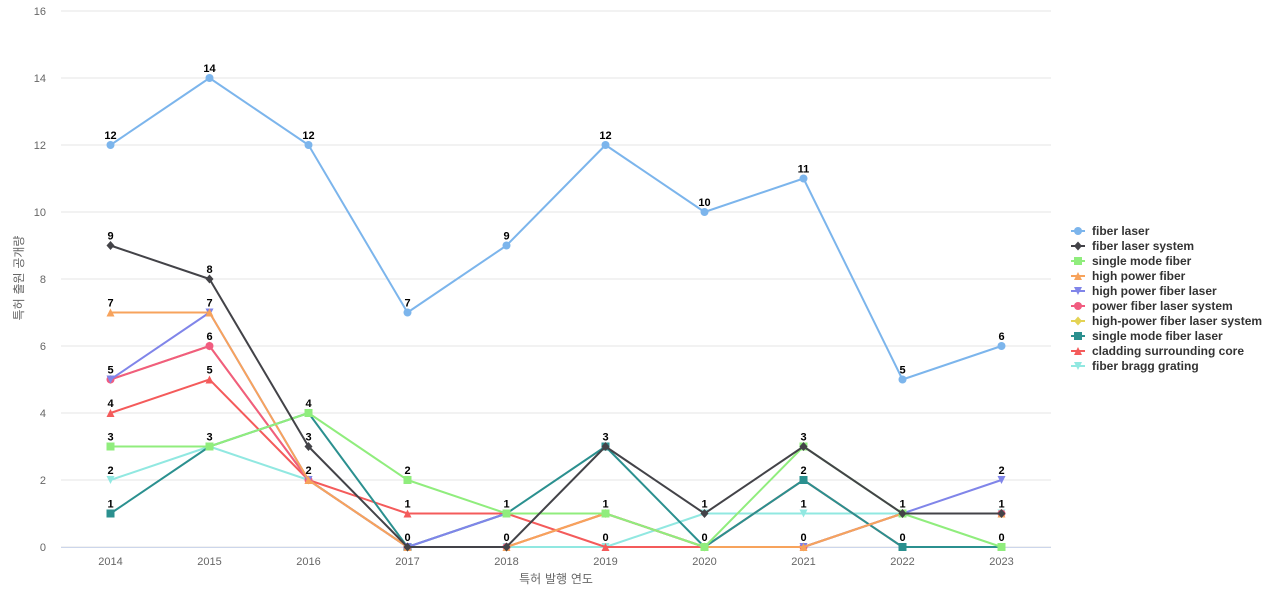  Describe the element at coordinates (1139, 276) in the screenshot. I see `legend-label: high power fiber` at that location.